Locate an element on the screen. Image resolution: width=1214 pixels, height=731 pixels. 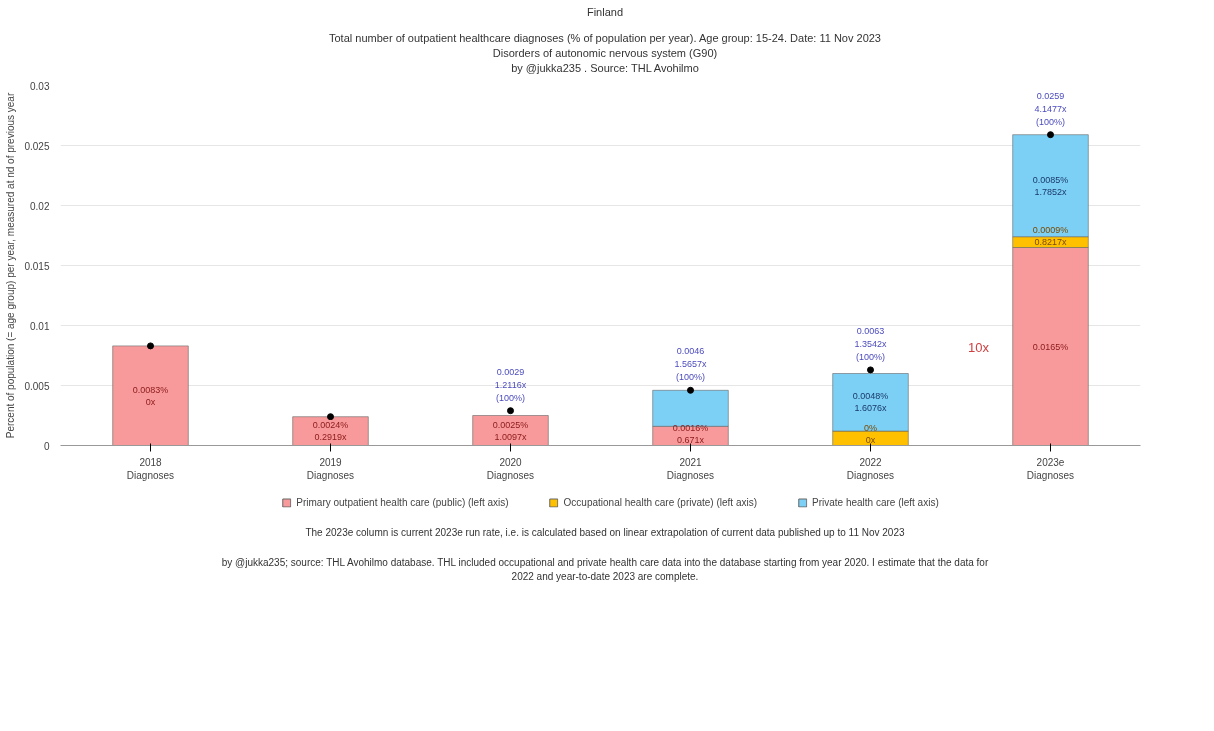
annotation: 10x is located at coordinates (979, 348).